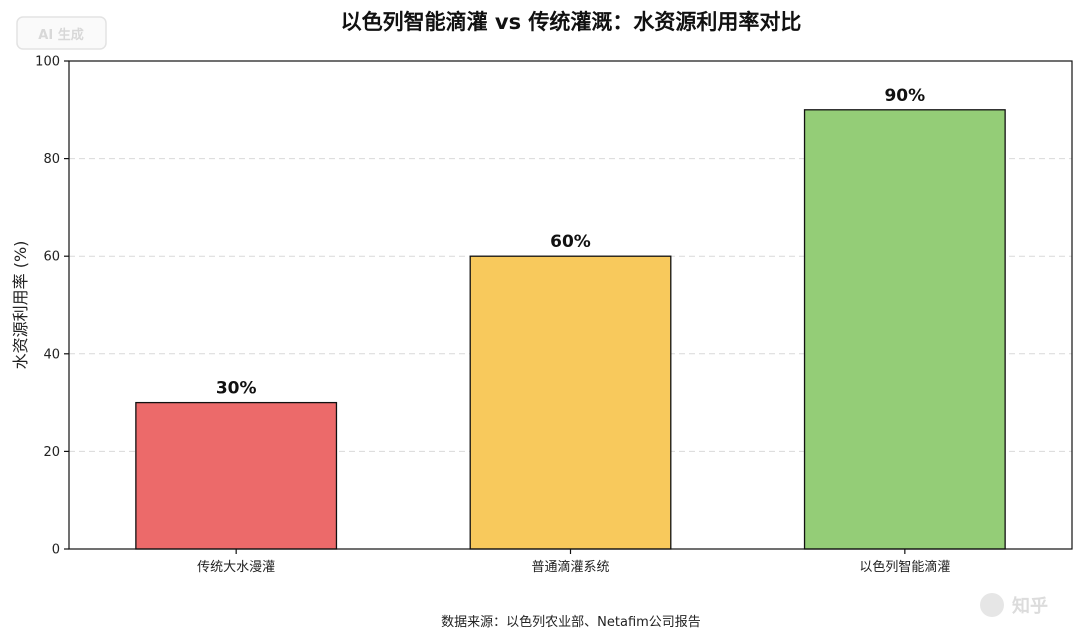 Image resolution: width=1080 pixels, height=641 pixels. I want to click on ai-generated-badge: AI 生成, so click(61, 33).